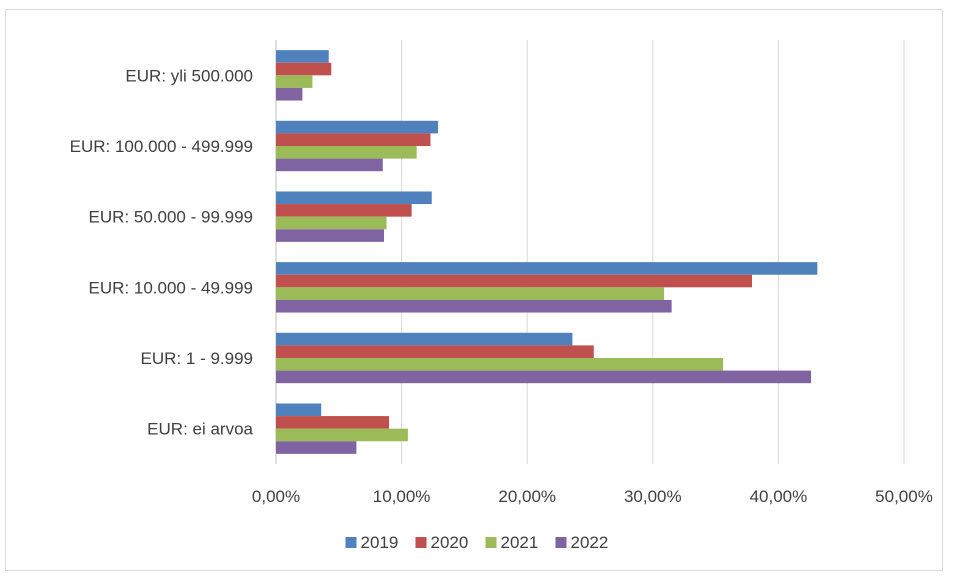  Describe the element at coordinates (590, 542) in the screenshot. I see `legend-label: 2022` at that location.